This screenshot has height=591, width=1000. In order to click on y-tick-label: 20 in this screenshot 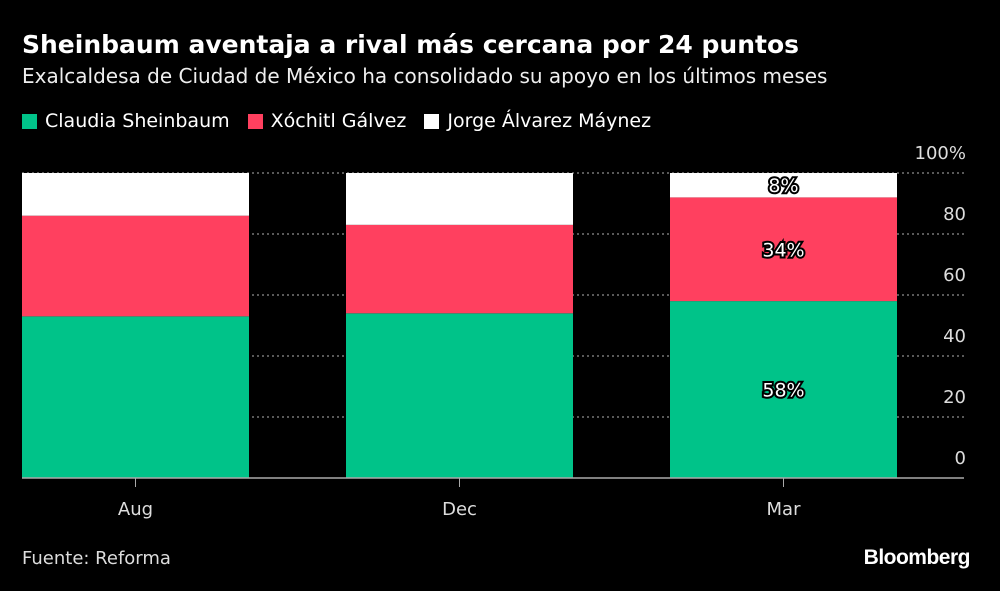, I will do `click(954, 397)`.